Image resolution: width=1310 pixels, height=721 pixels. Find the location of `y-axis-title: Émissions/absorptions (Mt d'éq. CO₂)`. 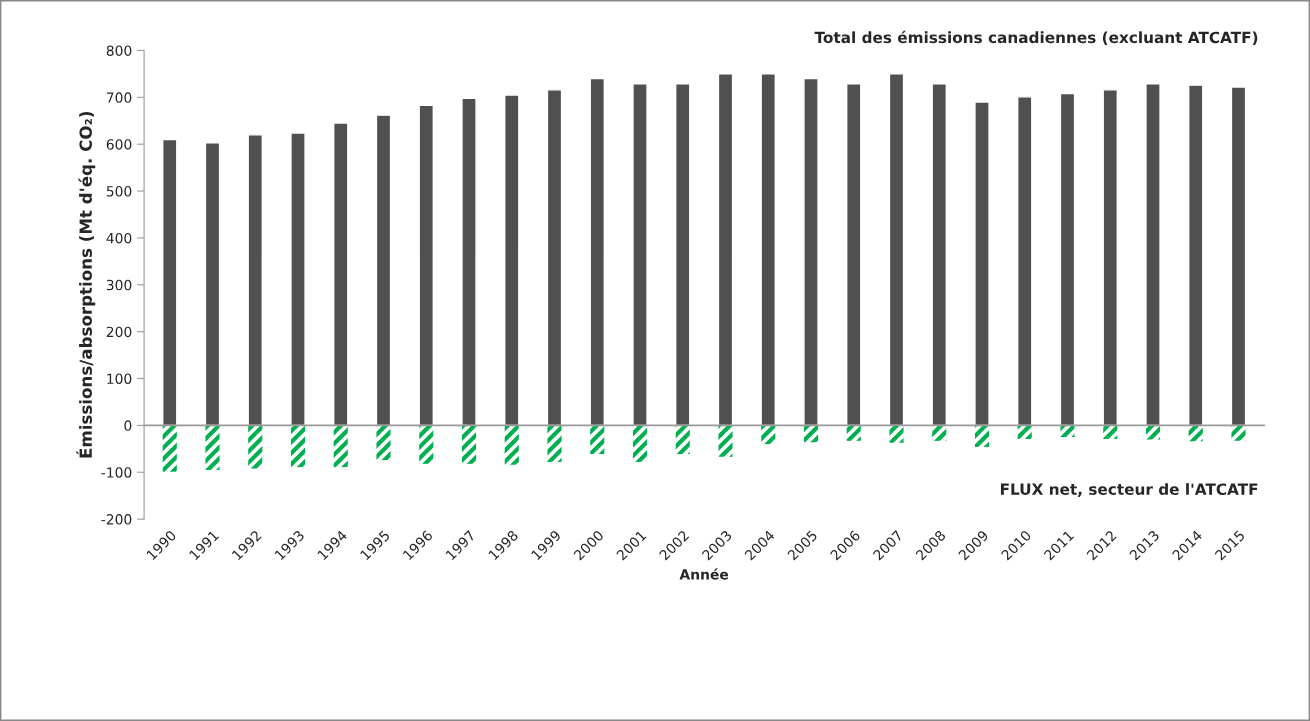

y-axis-title: Émissions/absorptions (Mt d'éq. CO₂) is located at coordinates (86, 285).